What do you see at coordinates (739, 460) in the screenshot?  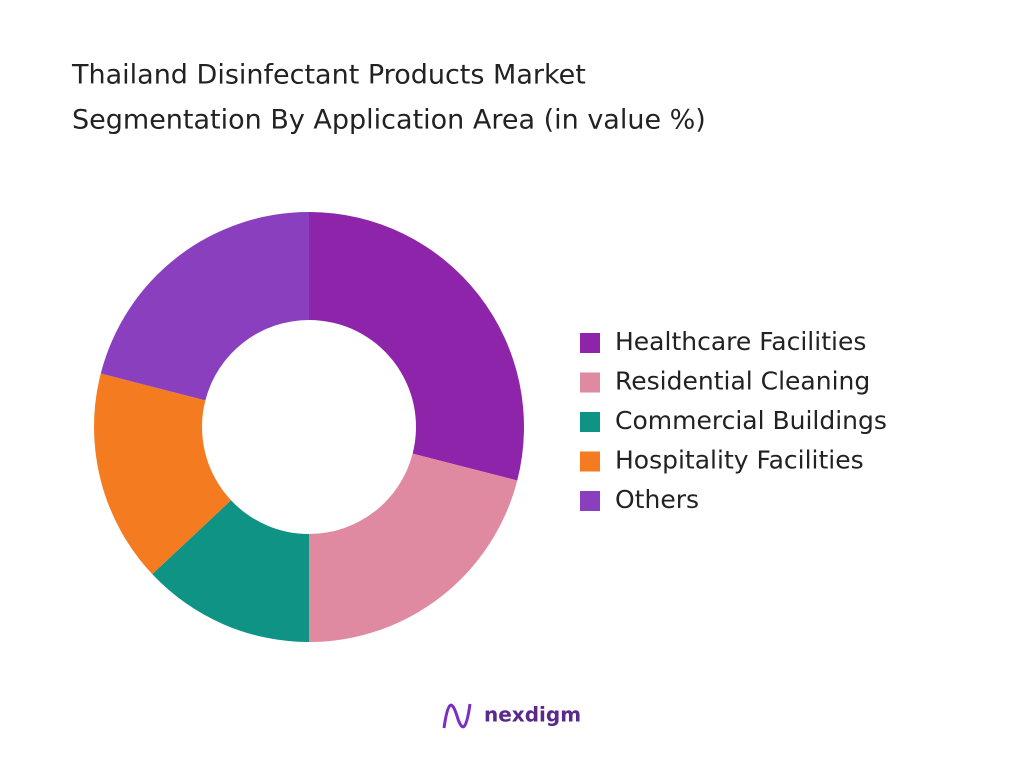 I see `legend-label: Hospitality Facilities` at bounding box center [739, 460].